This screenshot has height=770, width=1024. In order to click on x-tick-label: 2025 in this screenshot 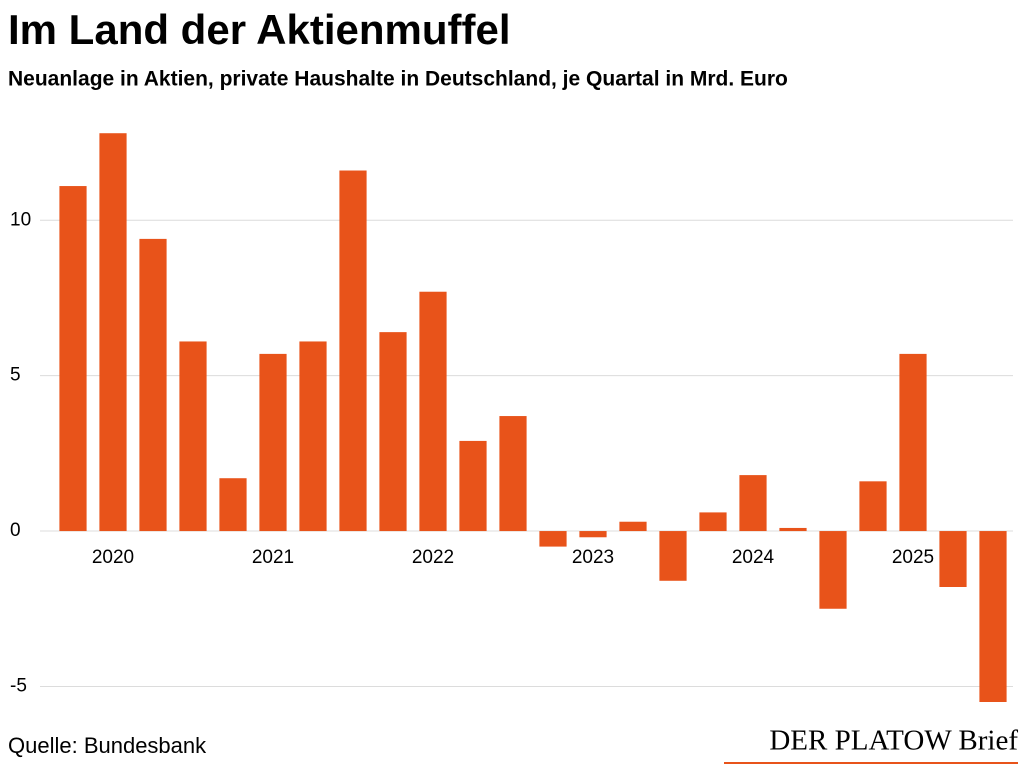, I will do `click(913, 557)`.